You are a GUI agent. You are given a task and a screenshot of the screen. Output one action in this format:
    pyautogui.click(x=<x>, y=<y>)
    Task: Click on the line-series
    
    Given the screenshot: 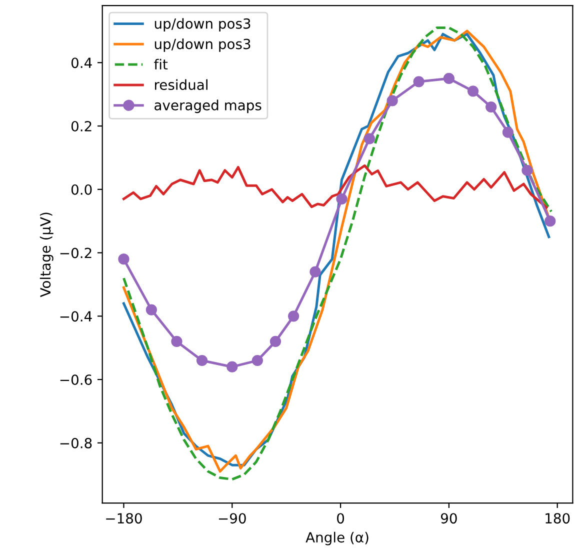 What is the action you would take?
    pyautogui.click(x=335, y=186)
    